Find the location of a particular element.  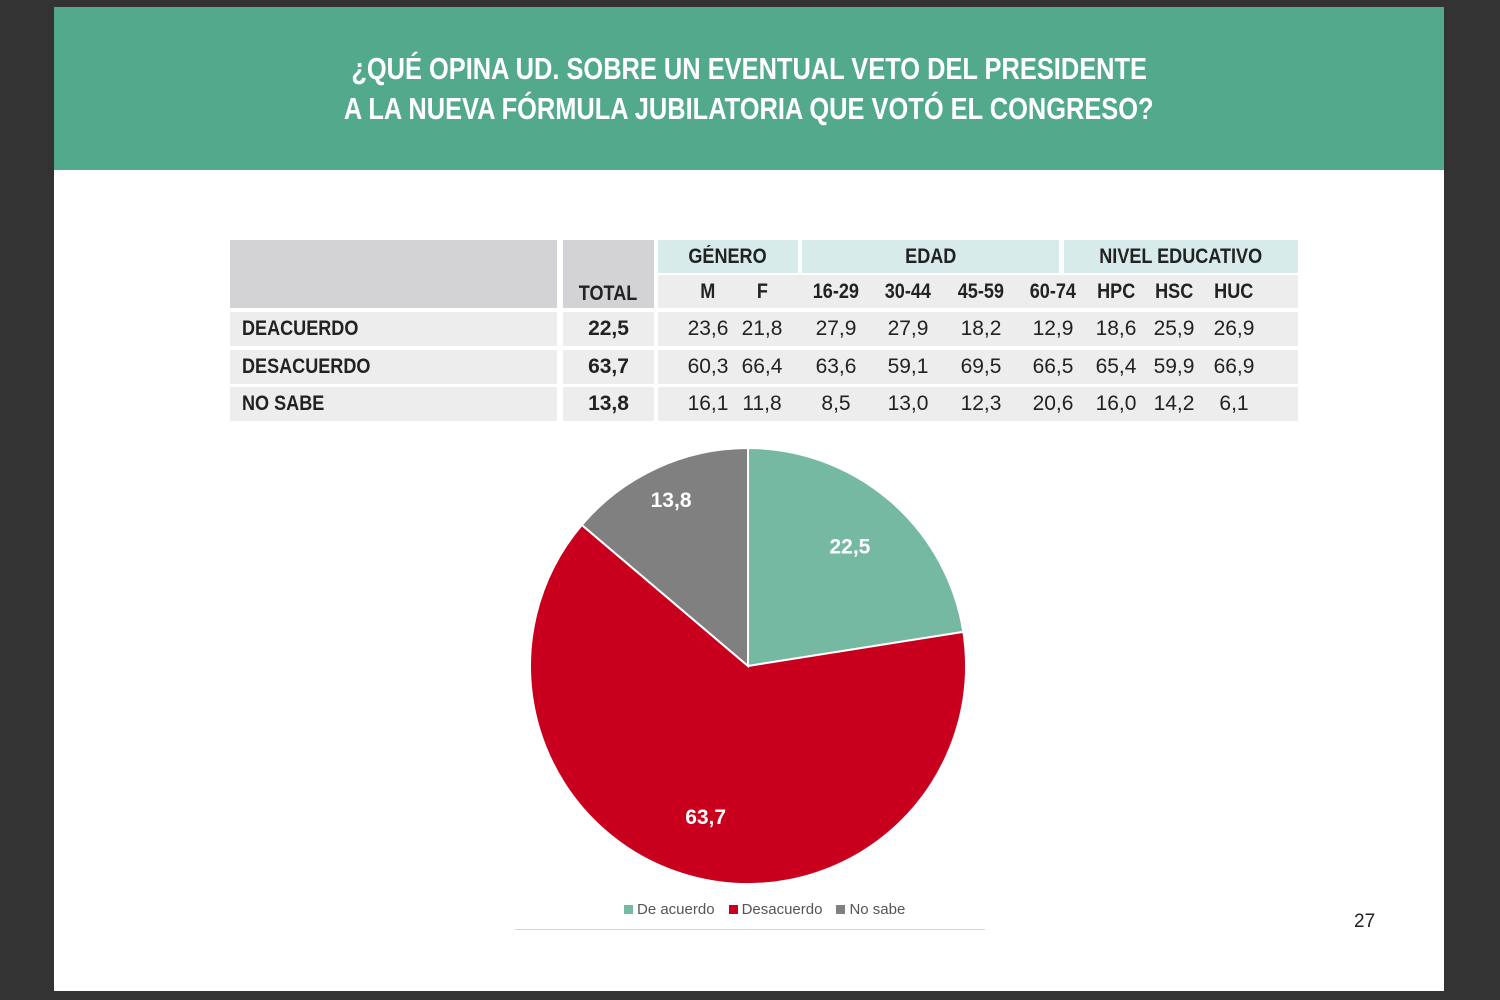

column-header: HSC is located at coordinates (1174, 291).